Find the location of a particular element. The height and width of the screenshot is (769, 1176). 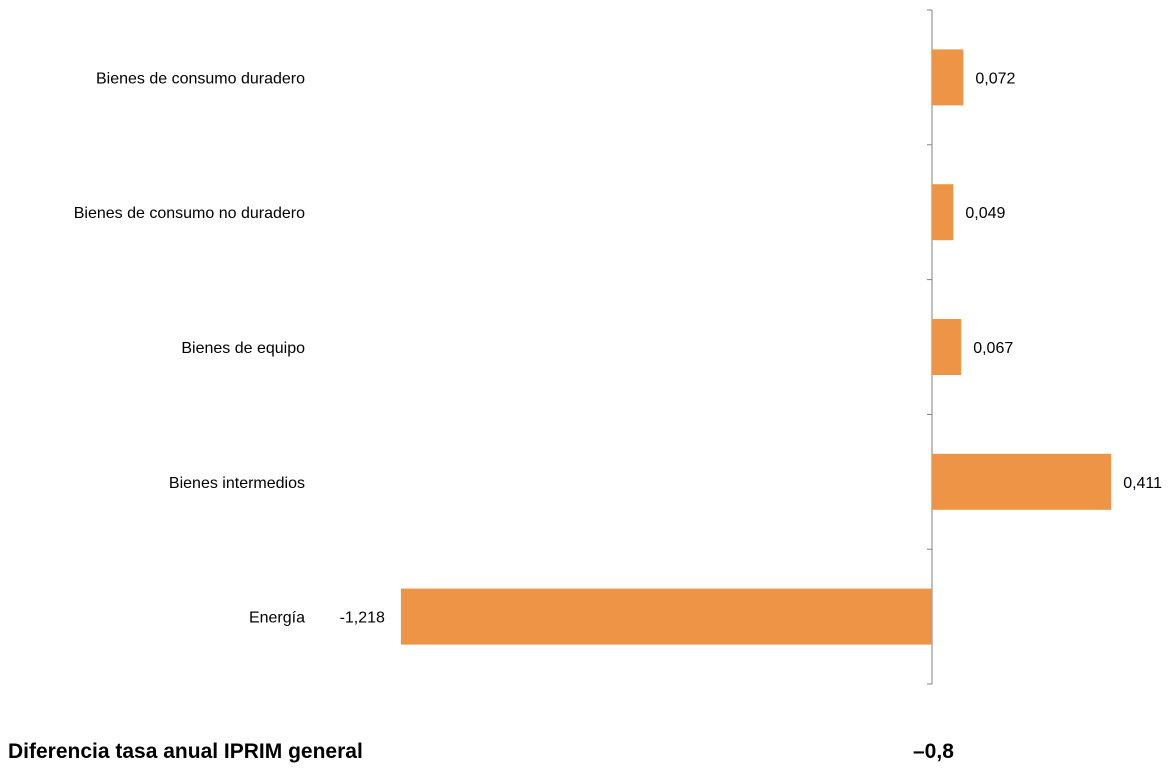

data-label: 0,411 is located at coordinates (1142, 483).